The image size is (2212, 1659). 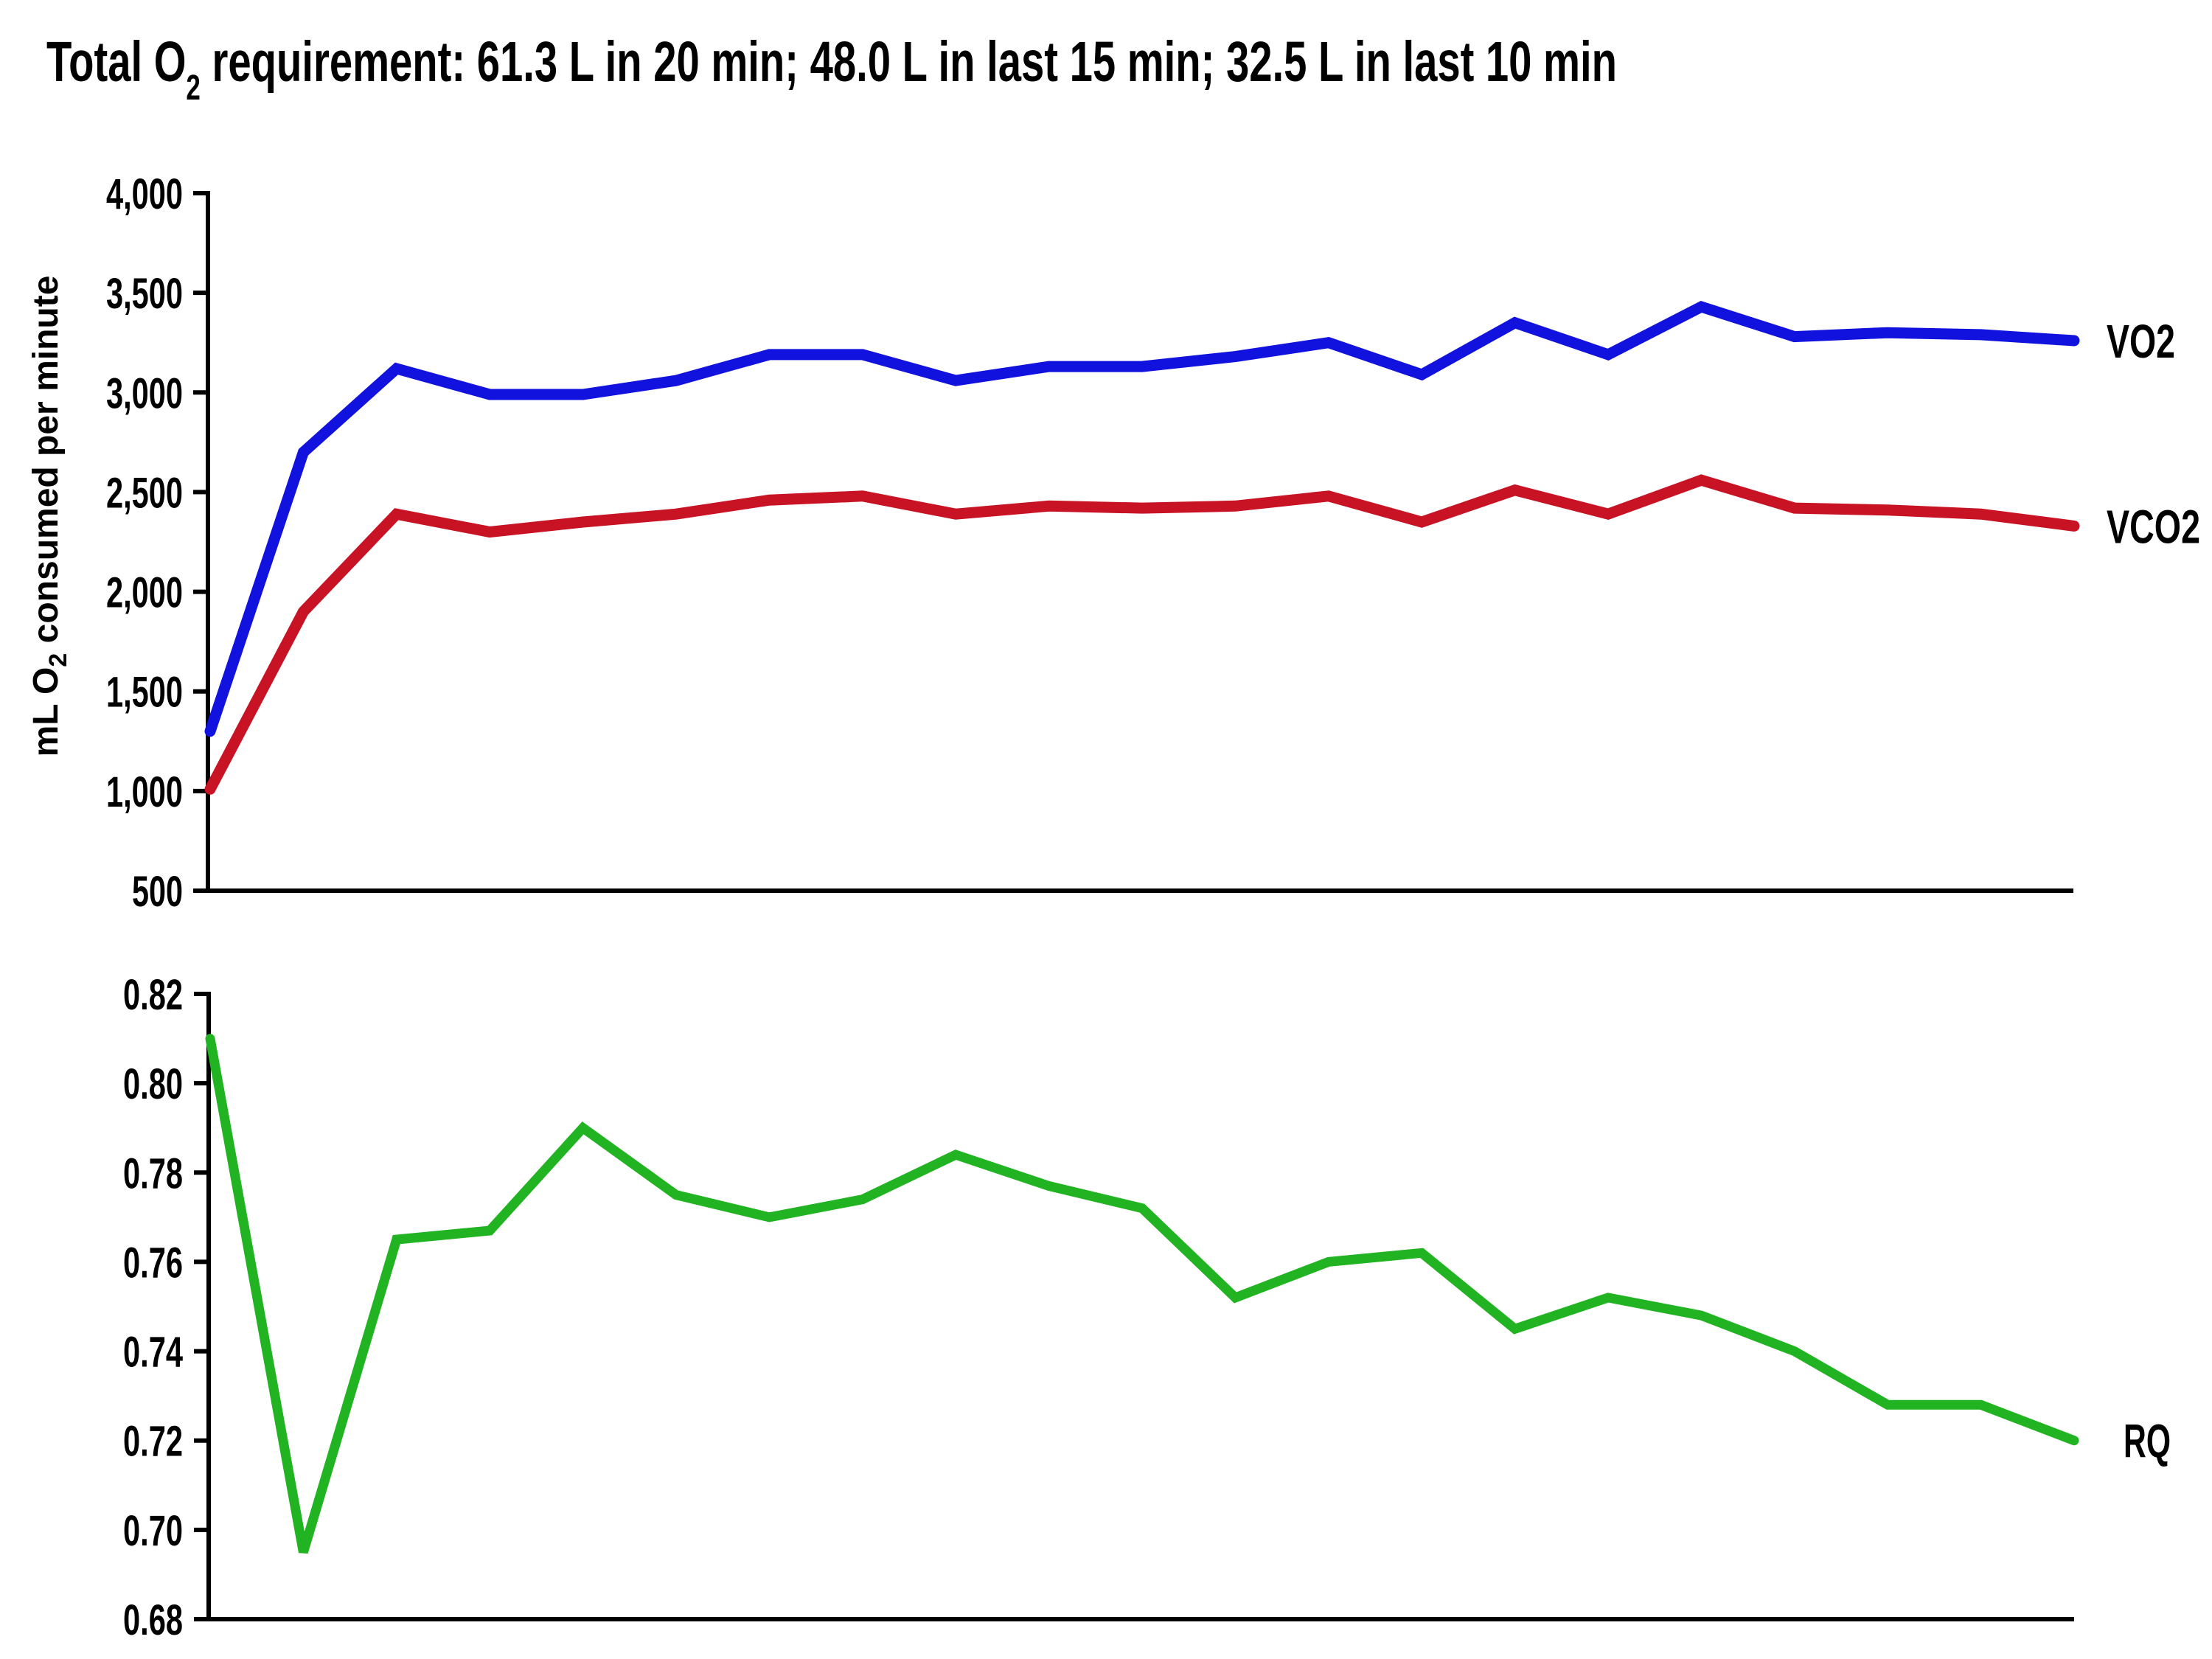 I want to click on y-tick-label: 0.80, so click(x=153, y=1084).